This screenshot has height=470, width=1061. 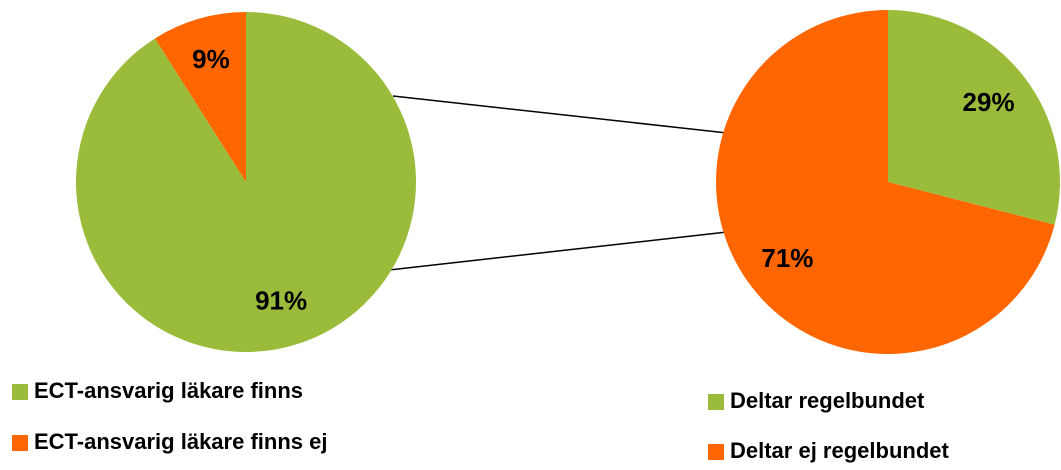 What do you see at coordinates (211, 59) in the screenshot?
I see `data-label: 9%` at bounding box center [211, 59].